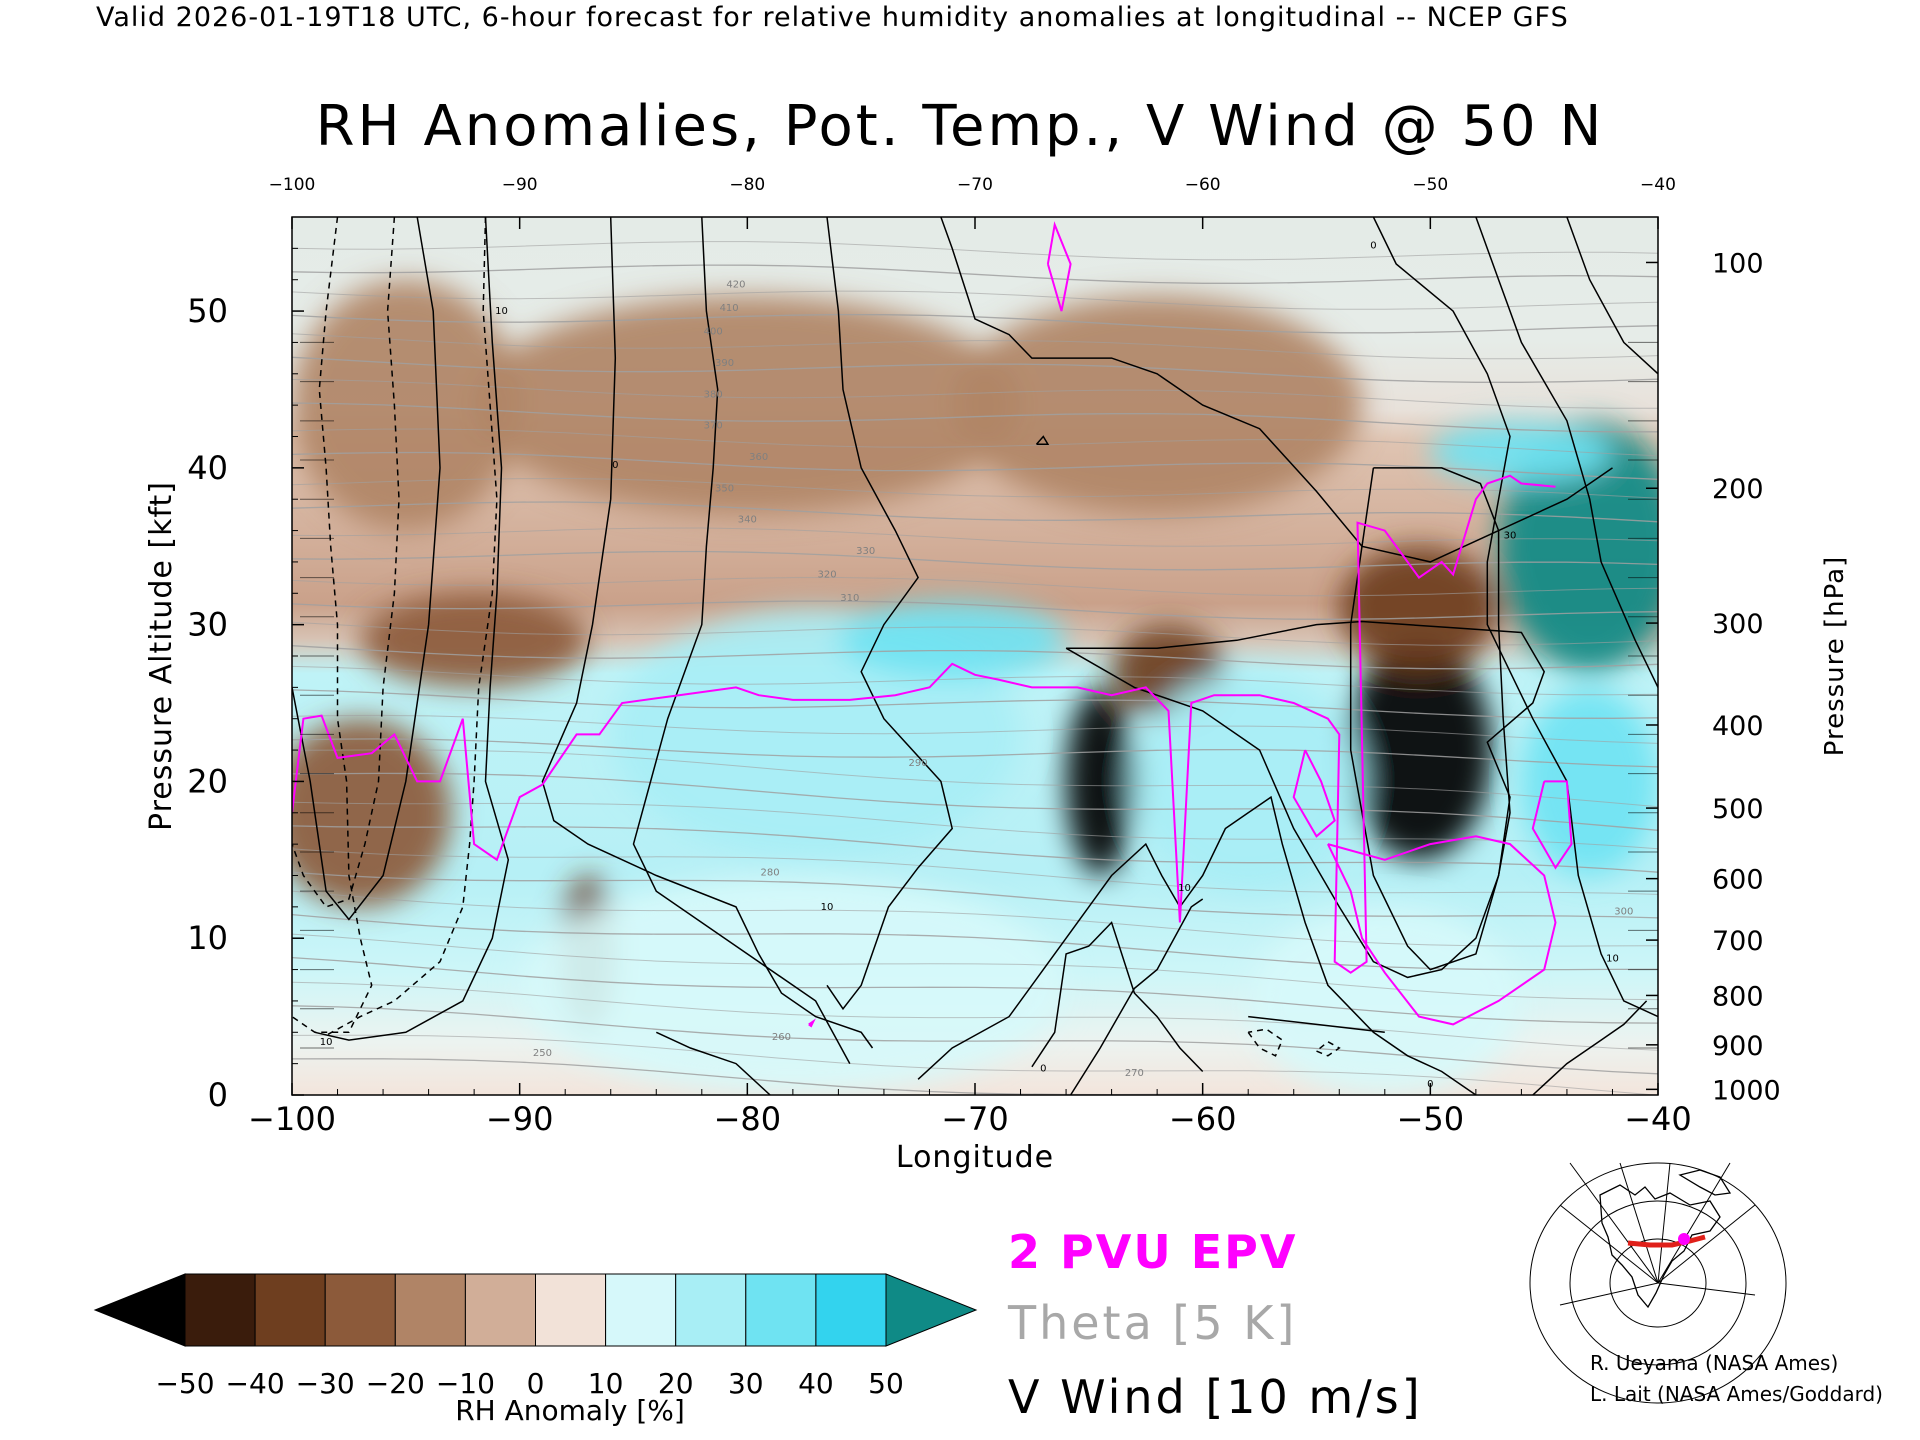 Image resolution: width=1920 pixels, height=1440 pixels. Describe the element at coordinates (676, 1383) in the screenshot. I see `colorbar-tick-label: 20` at that location.